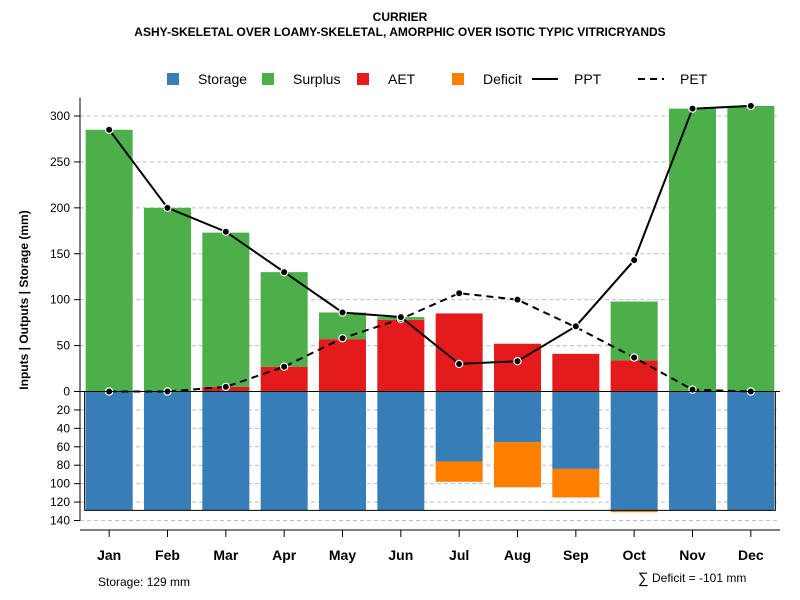 The image size is (800, 600). What do you see at coordinates (222, 79) in the screenshot?
I see `legend-label: Storage` at bounding box center [222, 79].